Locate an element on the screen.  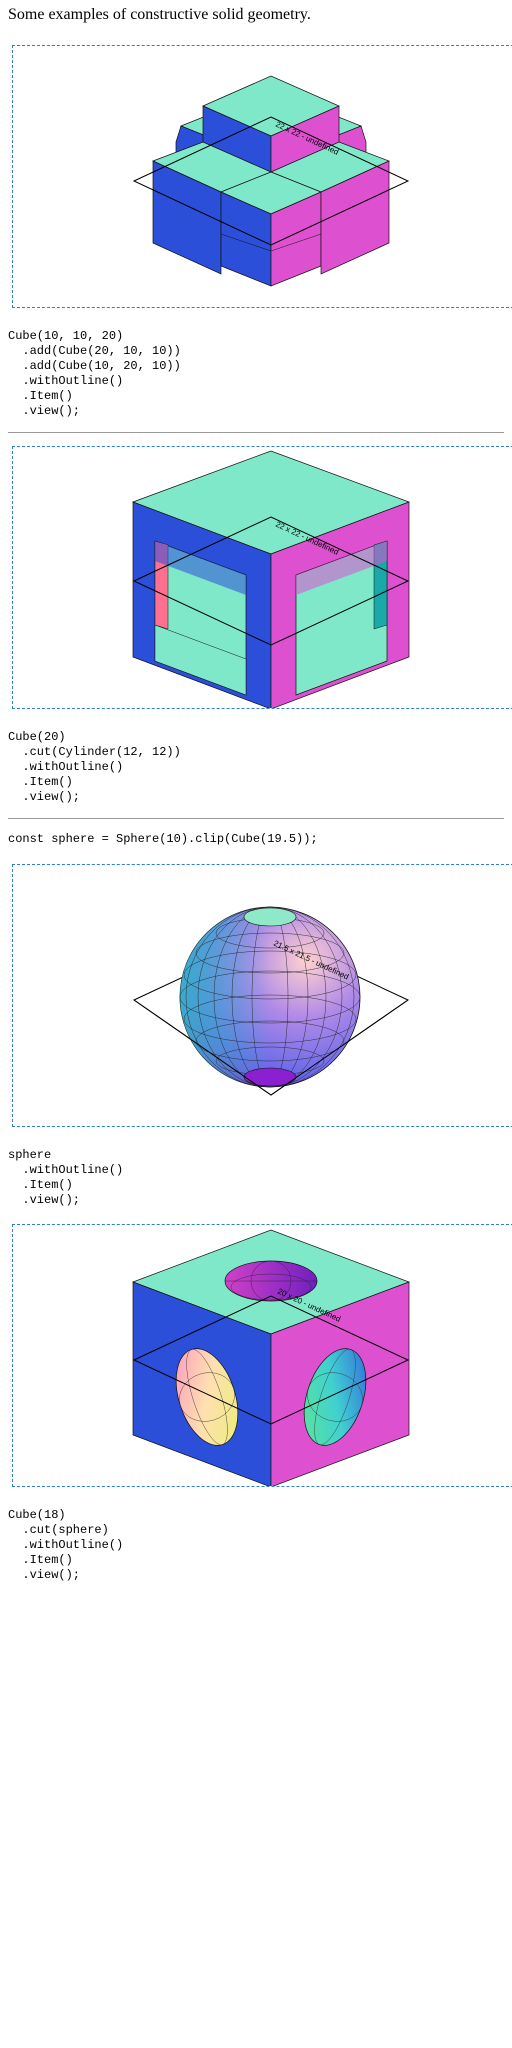
code-line: Cube(18) is located at coordinates (37, 1515).